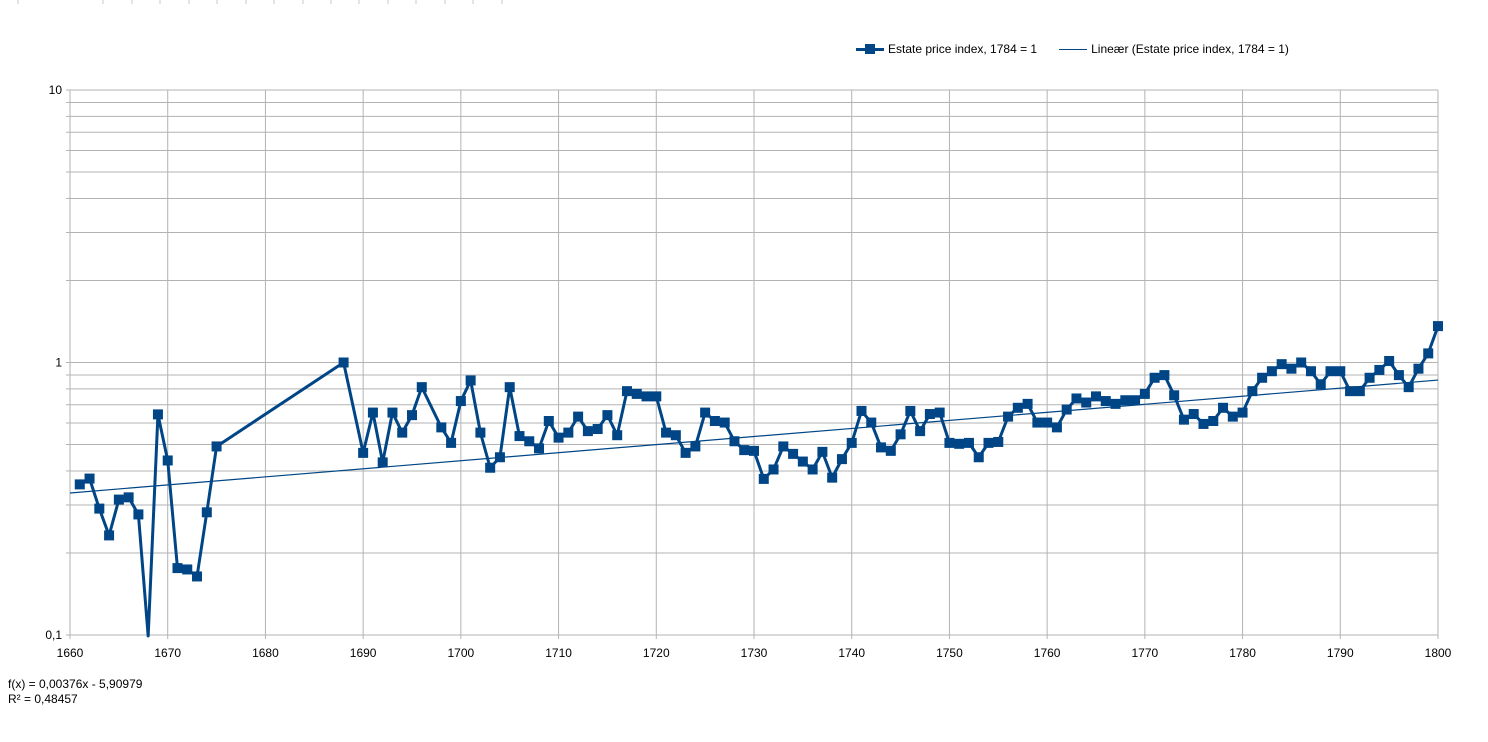 The image size is (1488, 742). What do you see at coordinates (1174, 49) in the screenshot?
I see `legend-item-trend: Lineær (Estate price index, 1784 = 1)` at bounding box center [1174, 49].